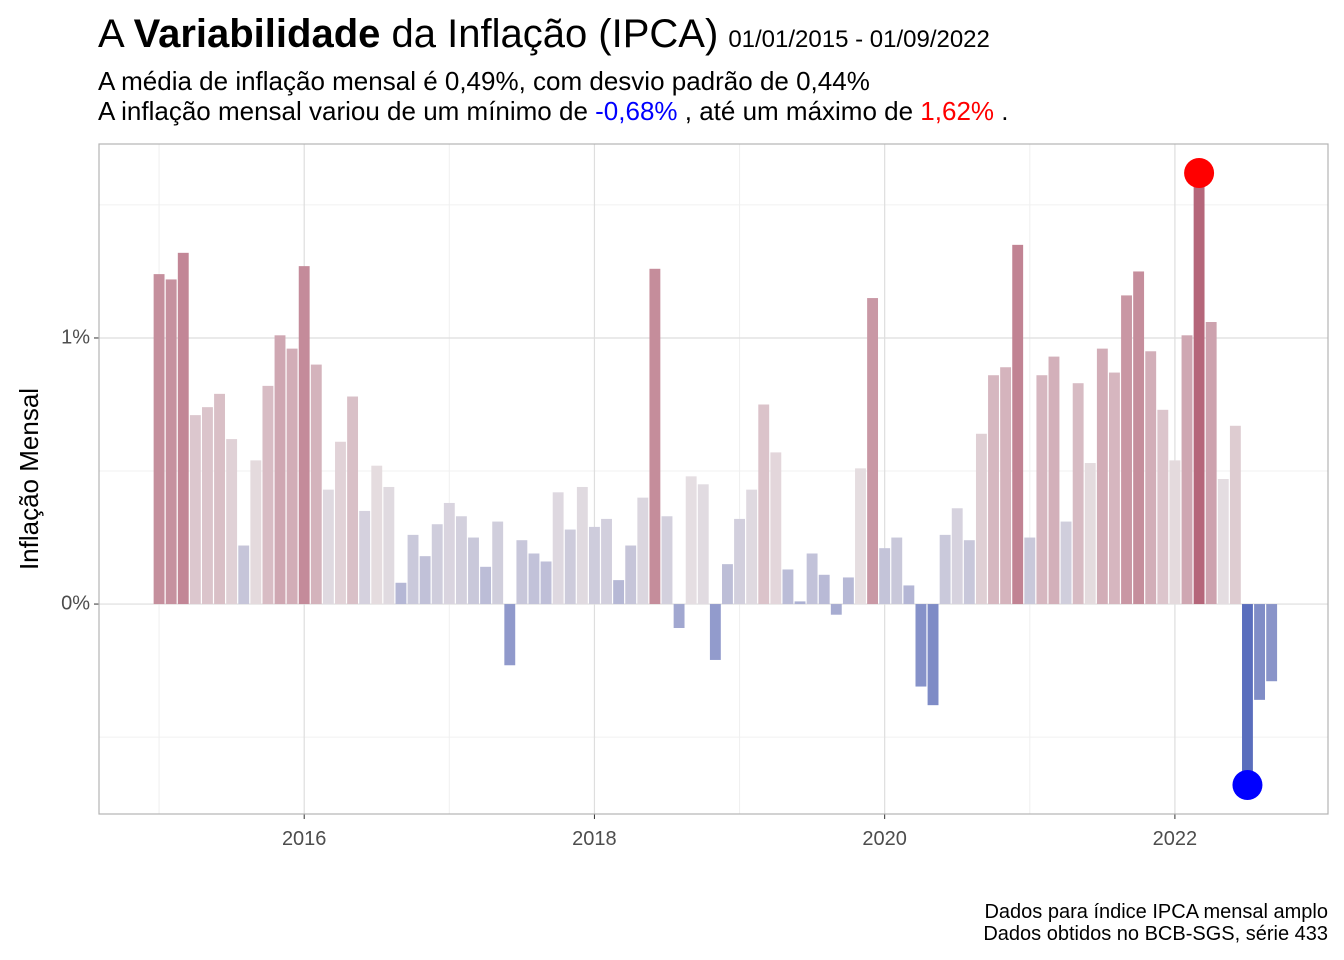 The width and height of the screenshot is (1344, 960). I want to click on x-tick-label: 2016, so click(304, 839).